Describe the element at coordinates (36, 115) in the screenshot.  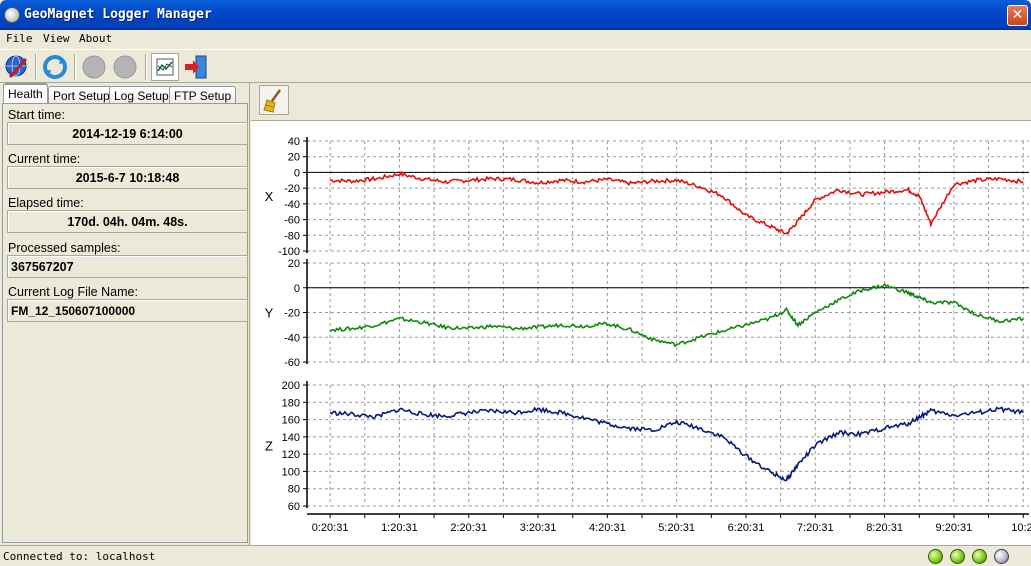
I see `start-time-label: Start time:` at that location.